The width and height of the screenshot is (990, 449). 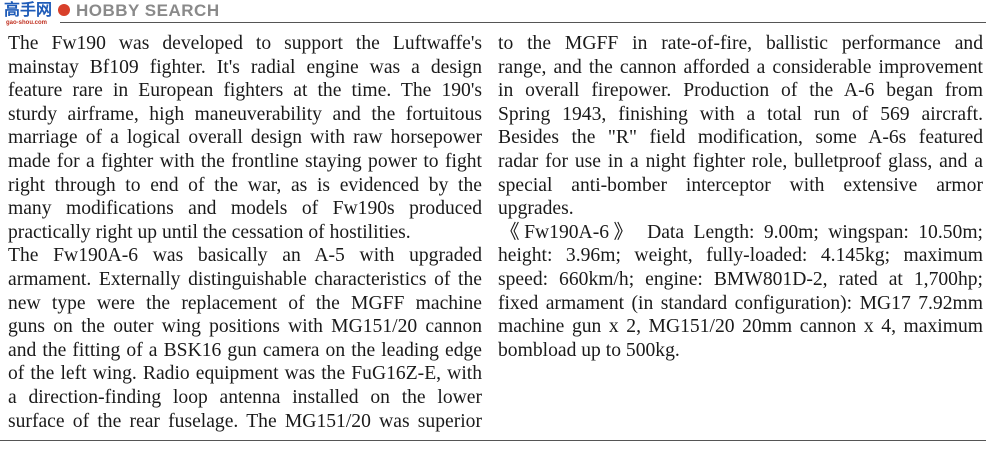 What do you see at coordinates (27, 23) in the screenshot?
I see `watermark-url: gao-shou.com` at bounding box center [27, 23].